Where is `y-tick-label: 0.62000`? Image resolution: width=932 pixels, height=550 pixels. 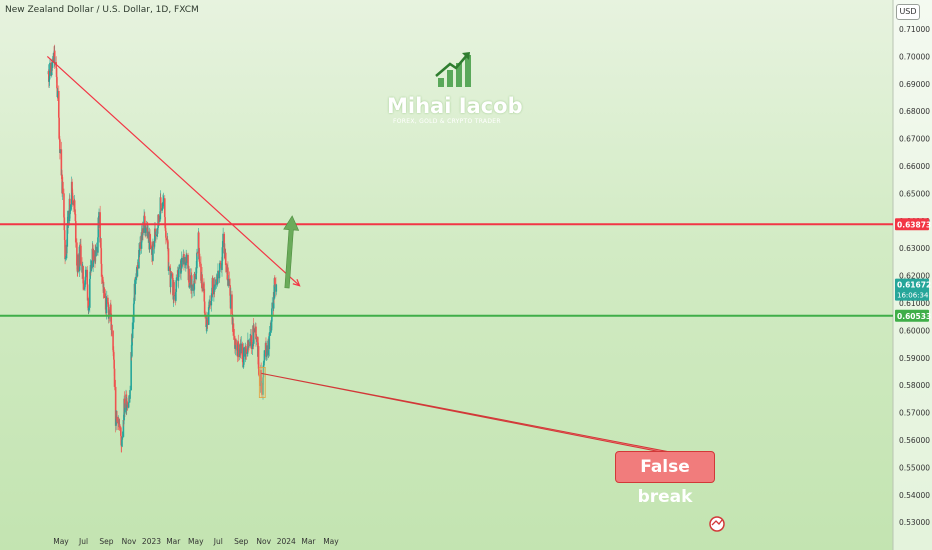
y-tick-label: 0.62000 is located at coordinates (914, 276).